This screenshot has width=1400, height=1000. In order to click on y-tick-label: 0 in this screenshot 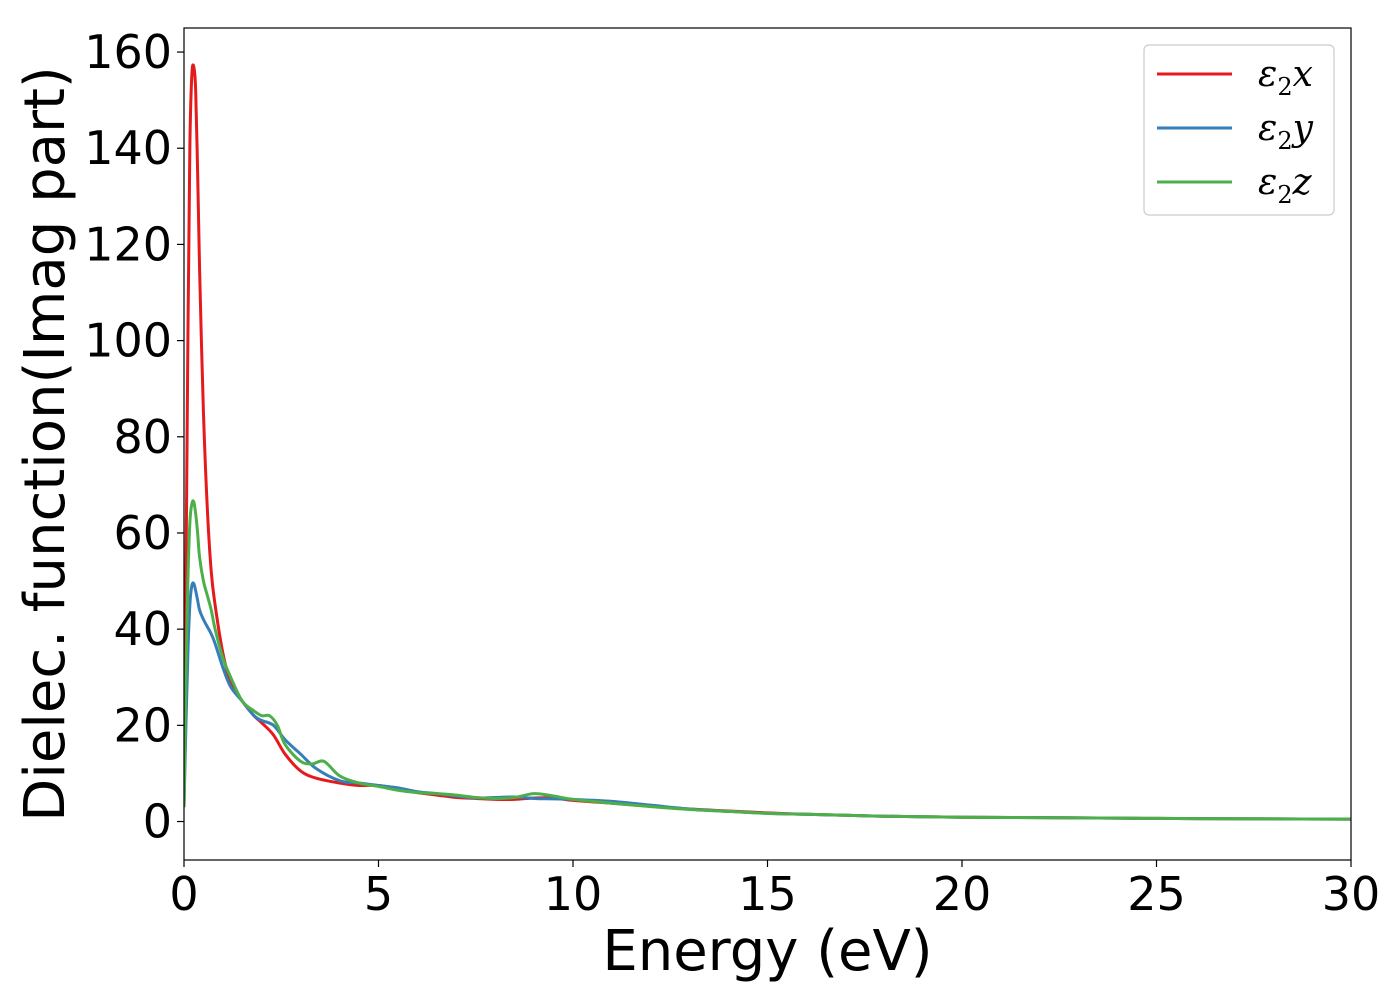, I will do `click(157, 822)`.